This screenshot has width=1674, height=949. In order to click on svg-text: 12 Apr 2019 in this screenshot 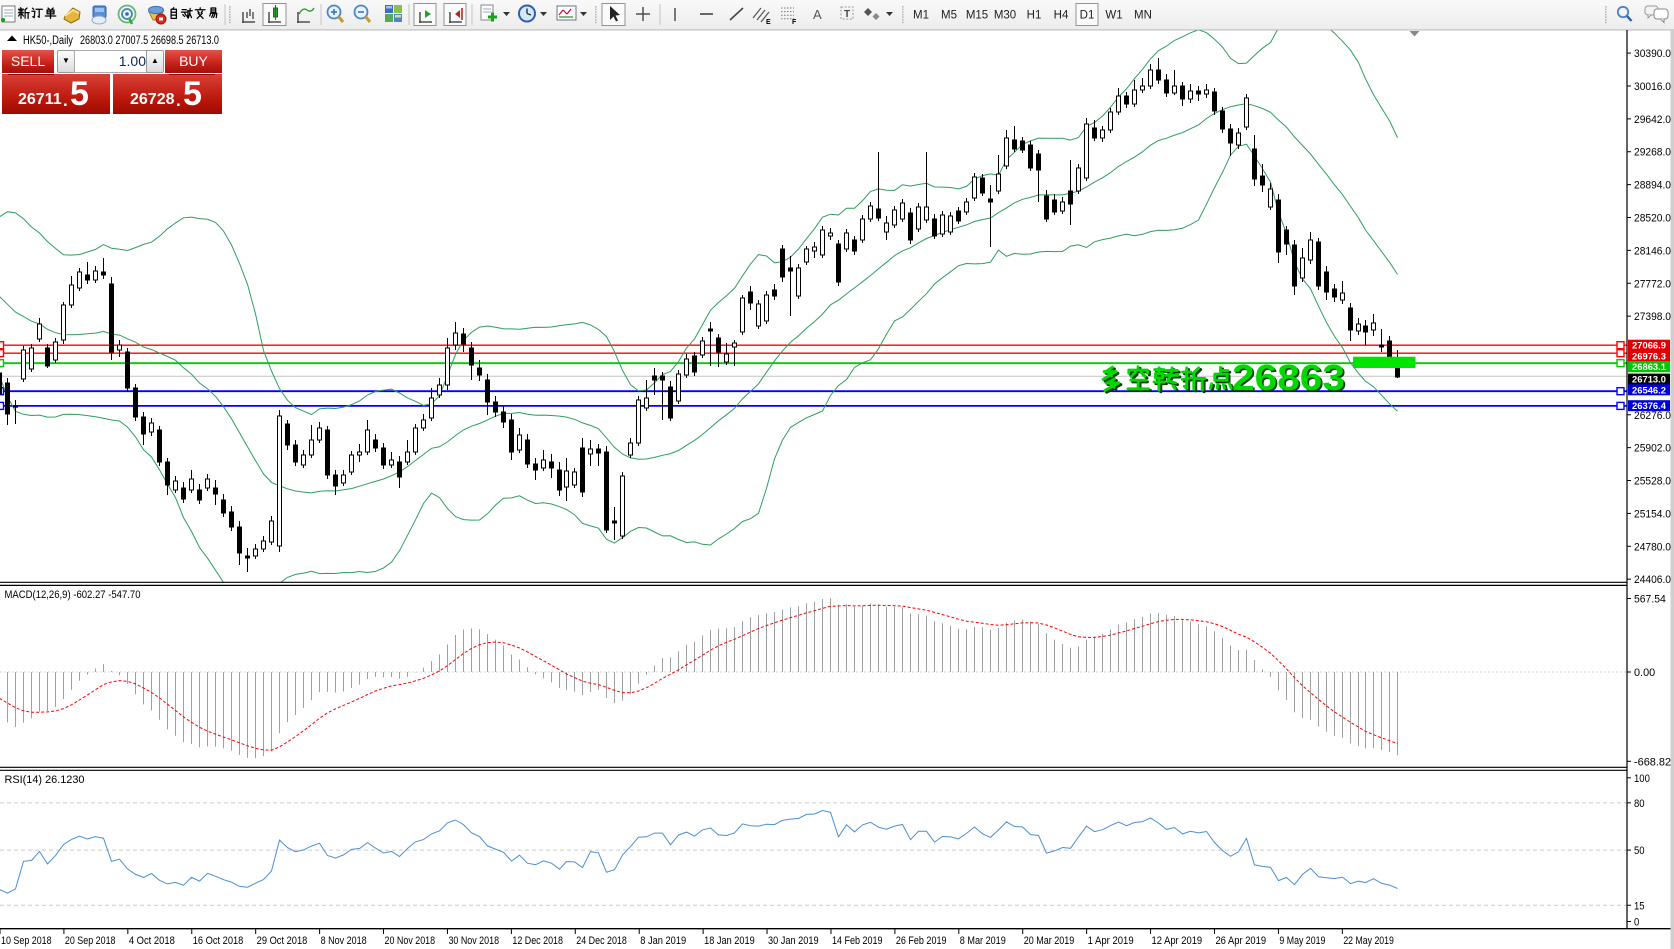, I will do `click(1177, 941)`.